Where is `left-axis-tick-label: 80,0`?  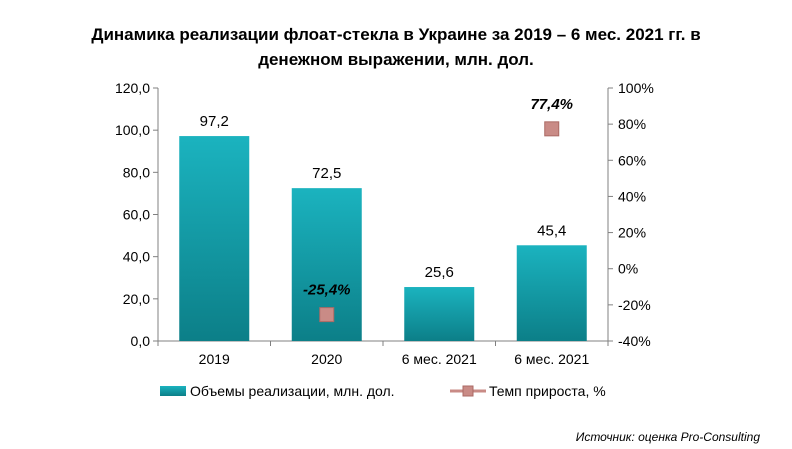 left-axis-tick-label: 80,0 is located at coordinates (136, 172).